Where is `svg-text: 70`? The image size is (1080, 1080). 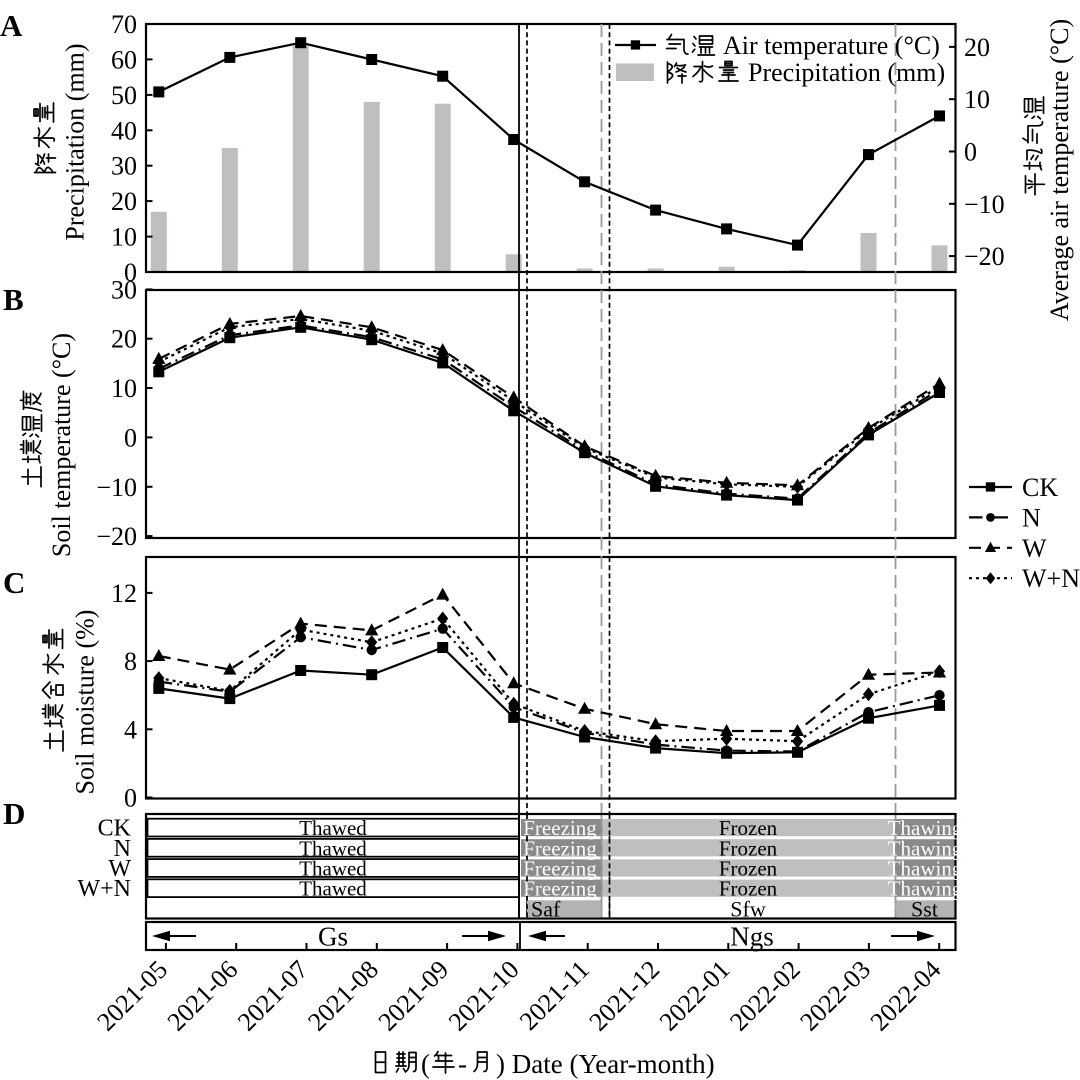
svg-text: 70 is located at coordinates (124, 24).